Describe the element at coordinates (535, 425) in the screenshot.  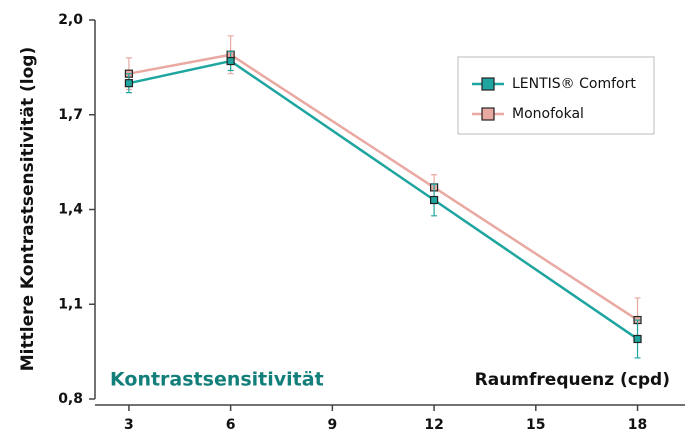
I see `x-tick-label: 15` at that location.